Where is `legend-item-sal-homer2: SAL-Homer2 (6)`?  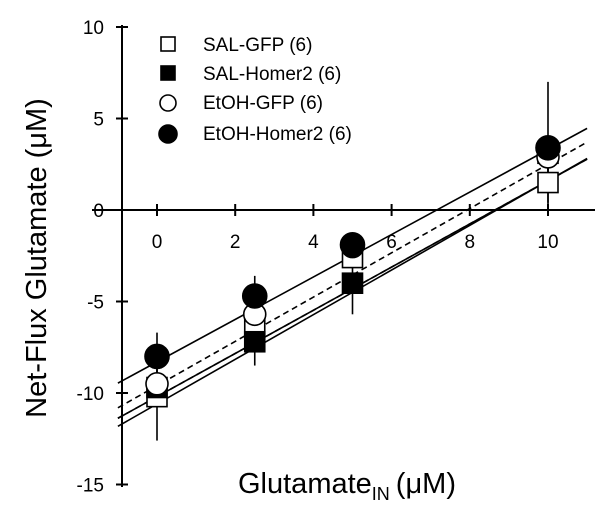 legend-item-sal-homer2: SAL-Homer2 (6) is located at coordinates (250, 74).